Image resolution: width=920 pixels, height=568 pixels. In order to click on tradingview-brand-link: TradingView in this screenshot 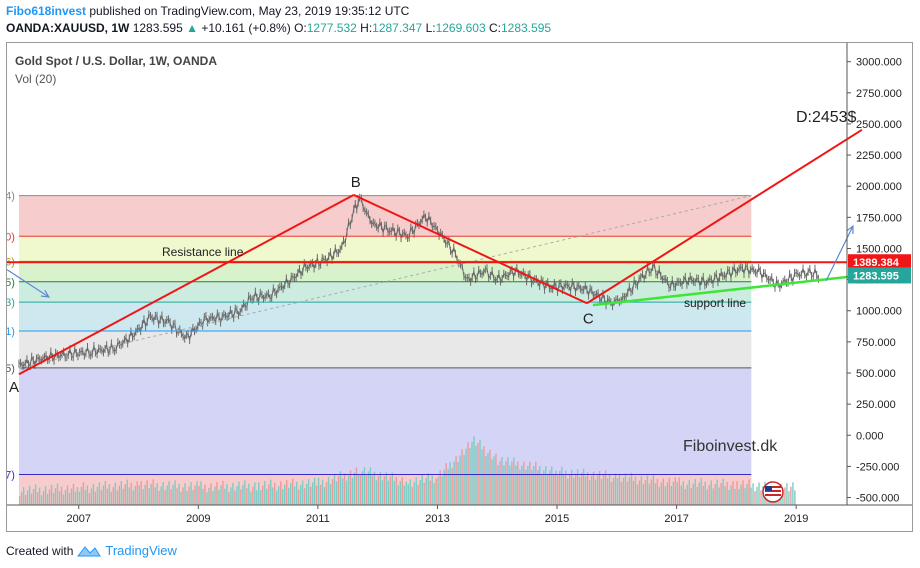, I will do `click(141, 550)`.